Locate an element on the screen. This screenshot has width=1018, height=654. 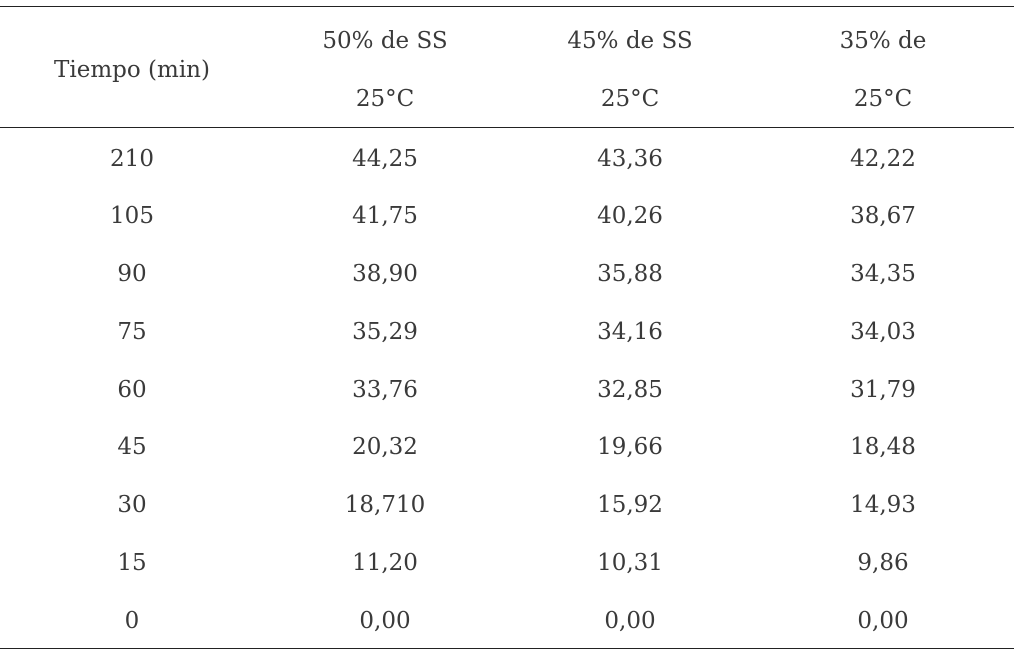
header-45-ss-line1: 45% de SS is located at coordinates (630, 41).